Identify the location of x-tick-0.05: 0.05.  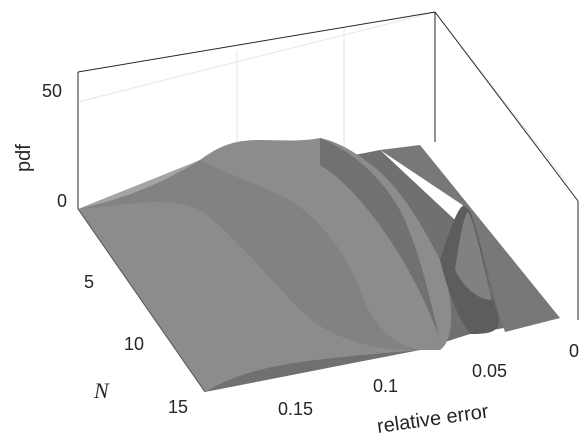
(489, 371).